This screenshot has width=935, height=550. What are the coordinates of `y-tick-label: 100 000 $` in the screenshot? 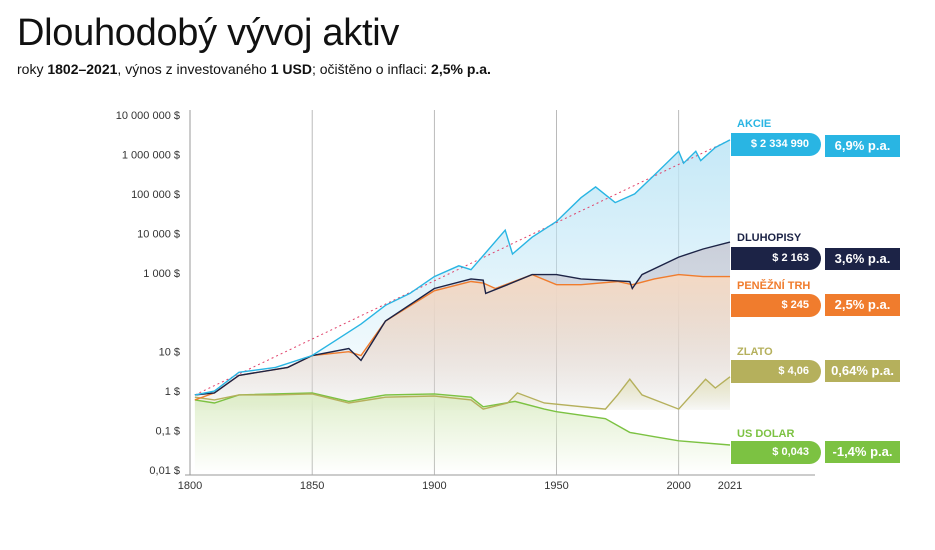 It's located at (155, 195).